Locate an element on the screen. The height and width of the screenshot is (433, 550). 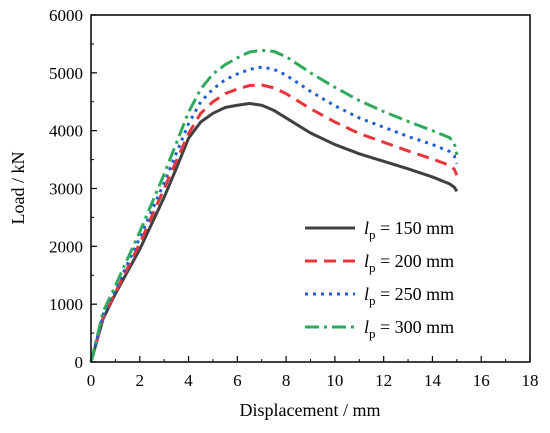
legend-label: lp = 150 mm is located at coordinates (409, 230).